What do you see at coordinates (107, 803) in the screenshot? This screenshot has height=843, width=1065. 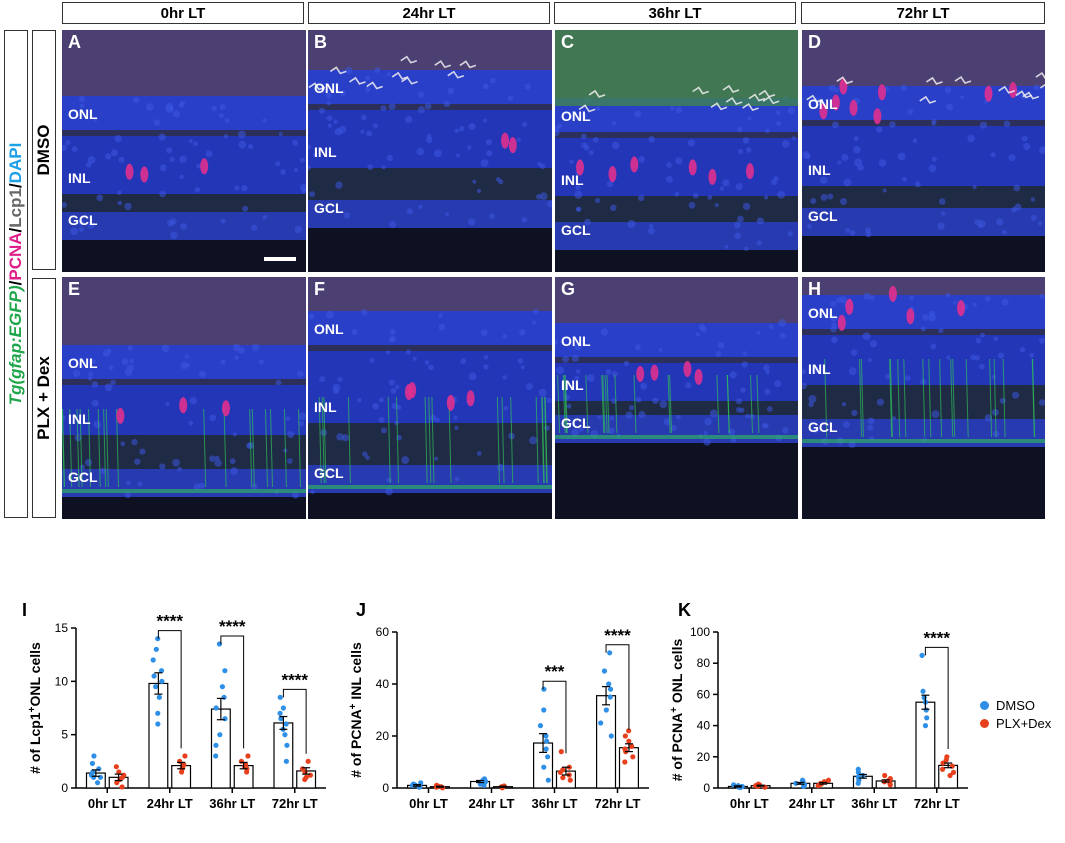 I see `x-tick-label: 0hr LT` at bounding box center [107, 803].